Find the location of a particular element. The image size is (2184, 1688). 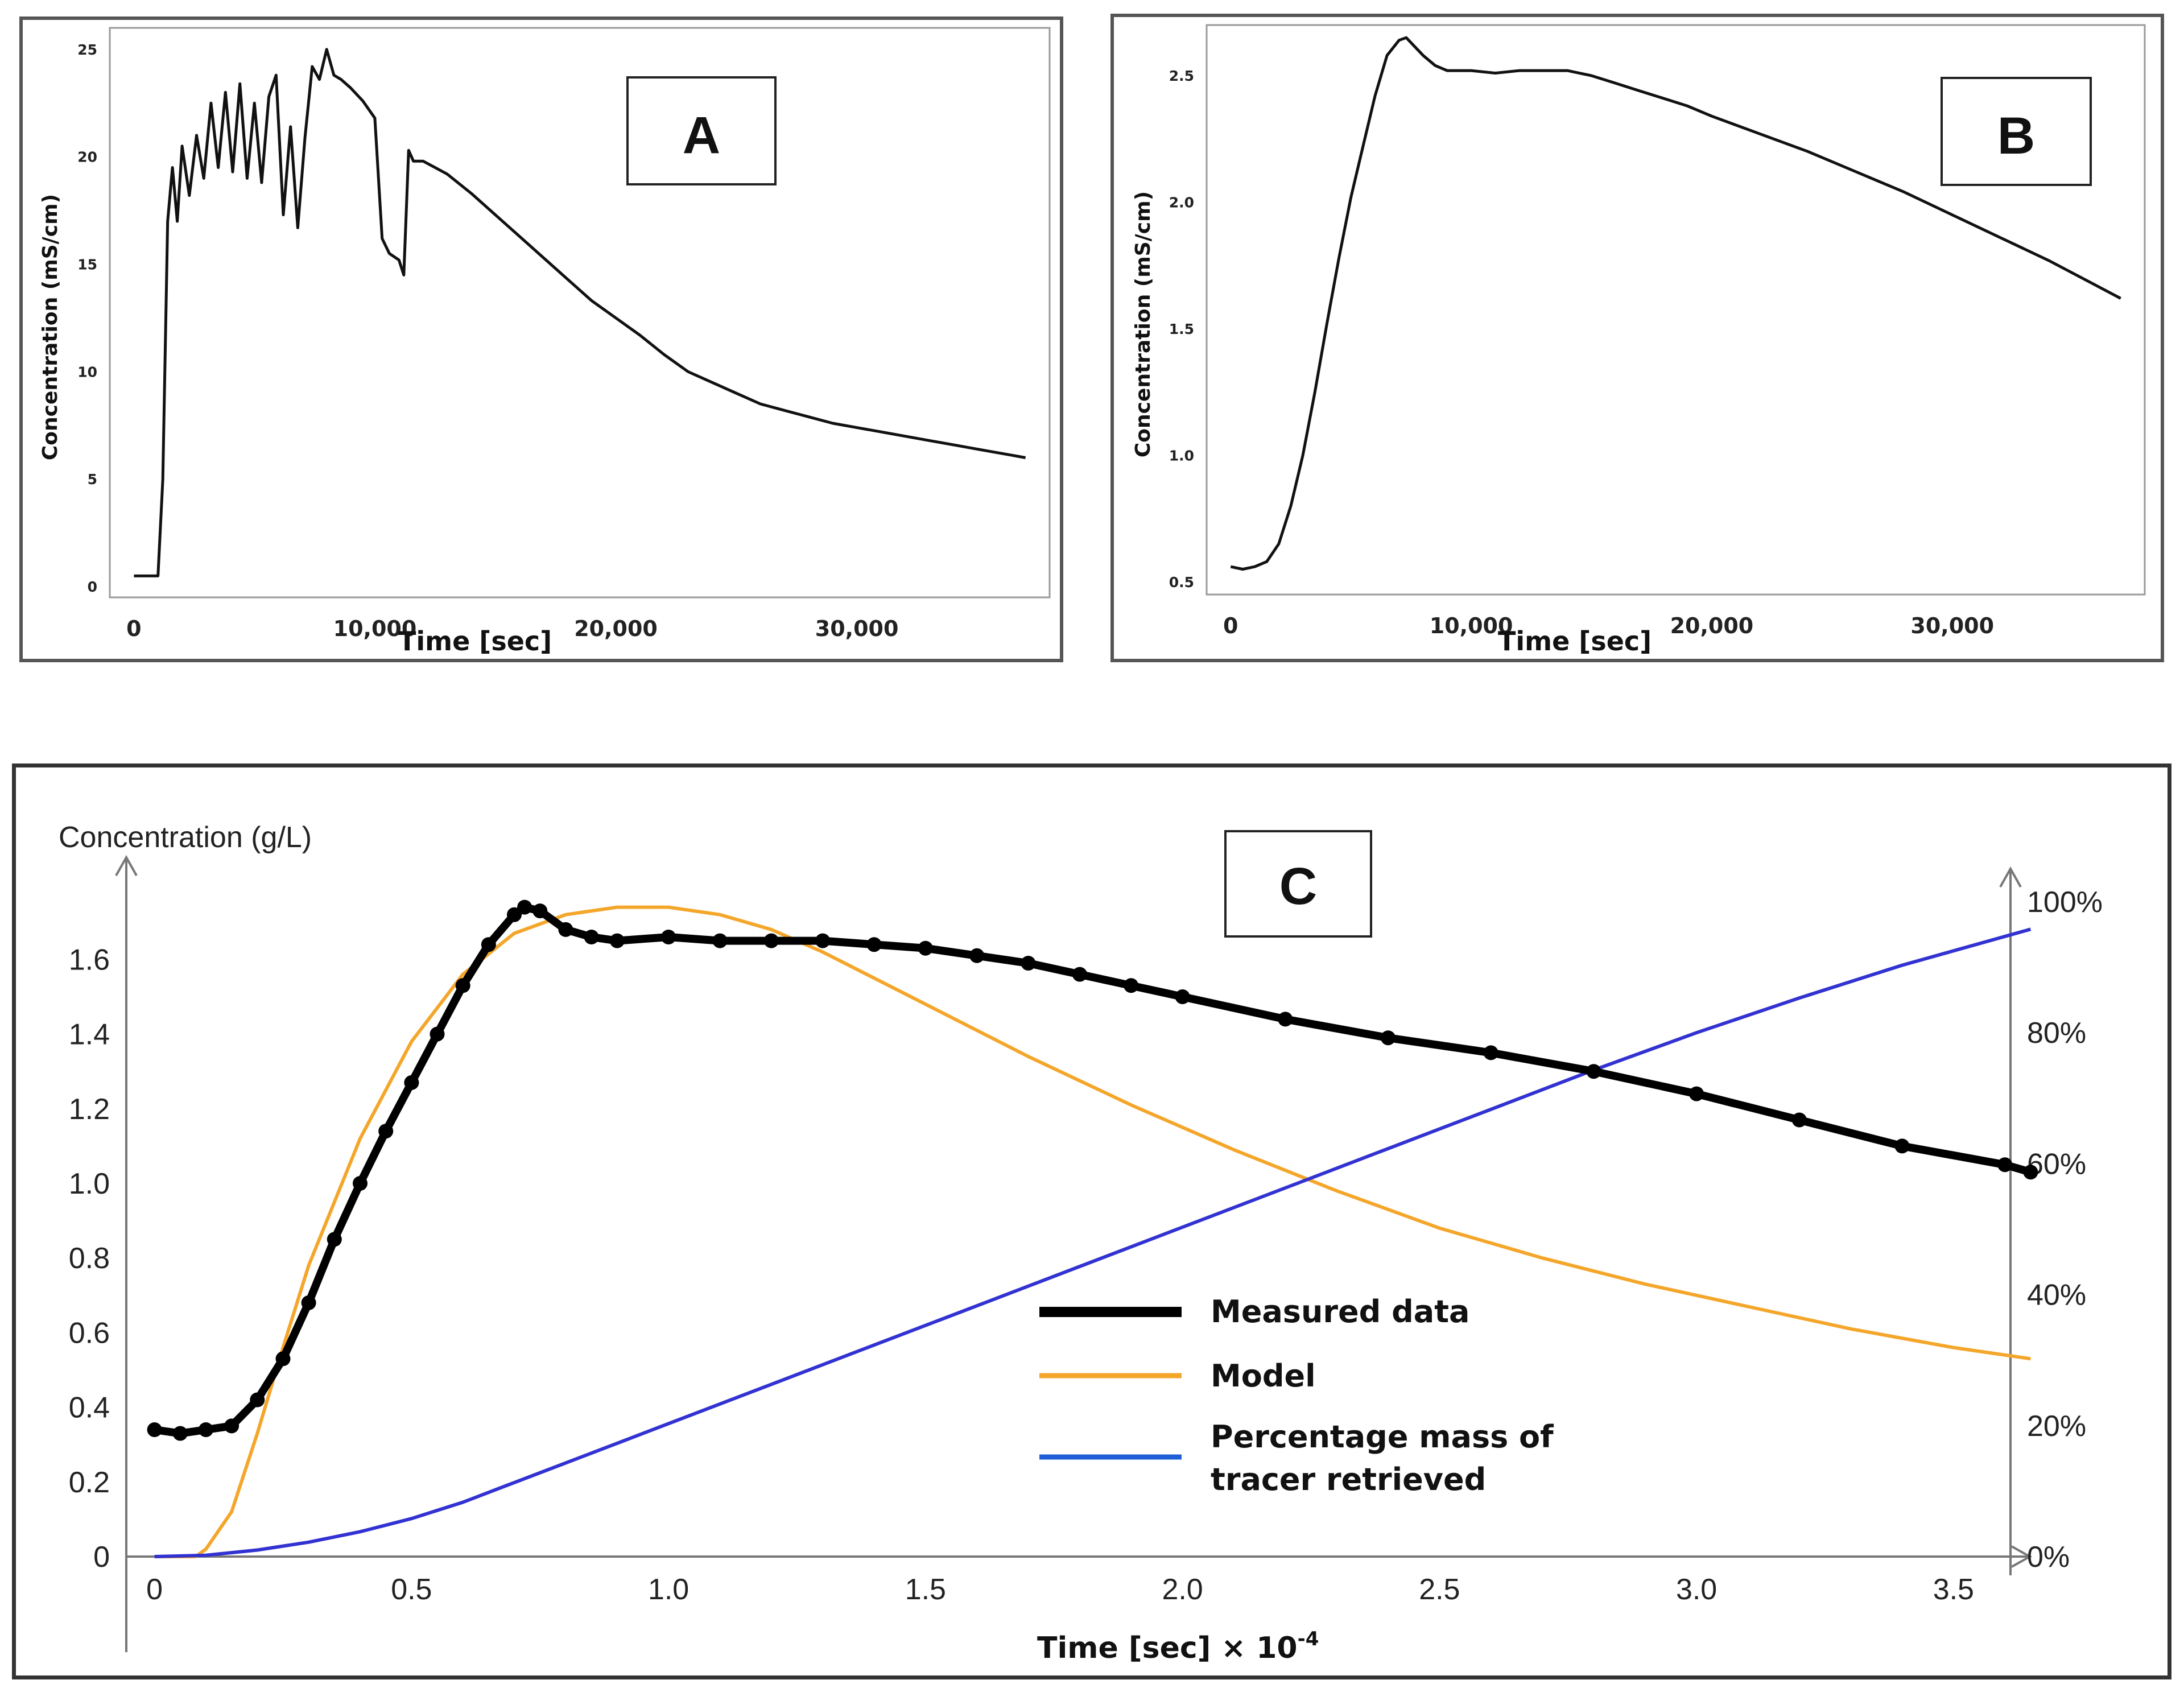

chart-c-y-axis-label: Concentration (g/L) is located at coordinates (185, 837).